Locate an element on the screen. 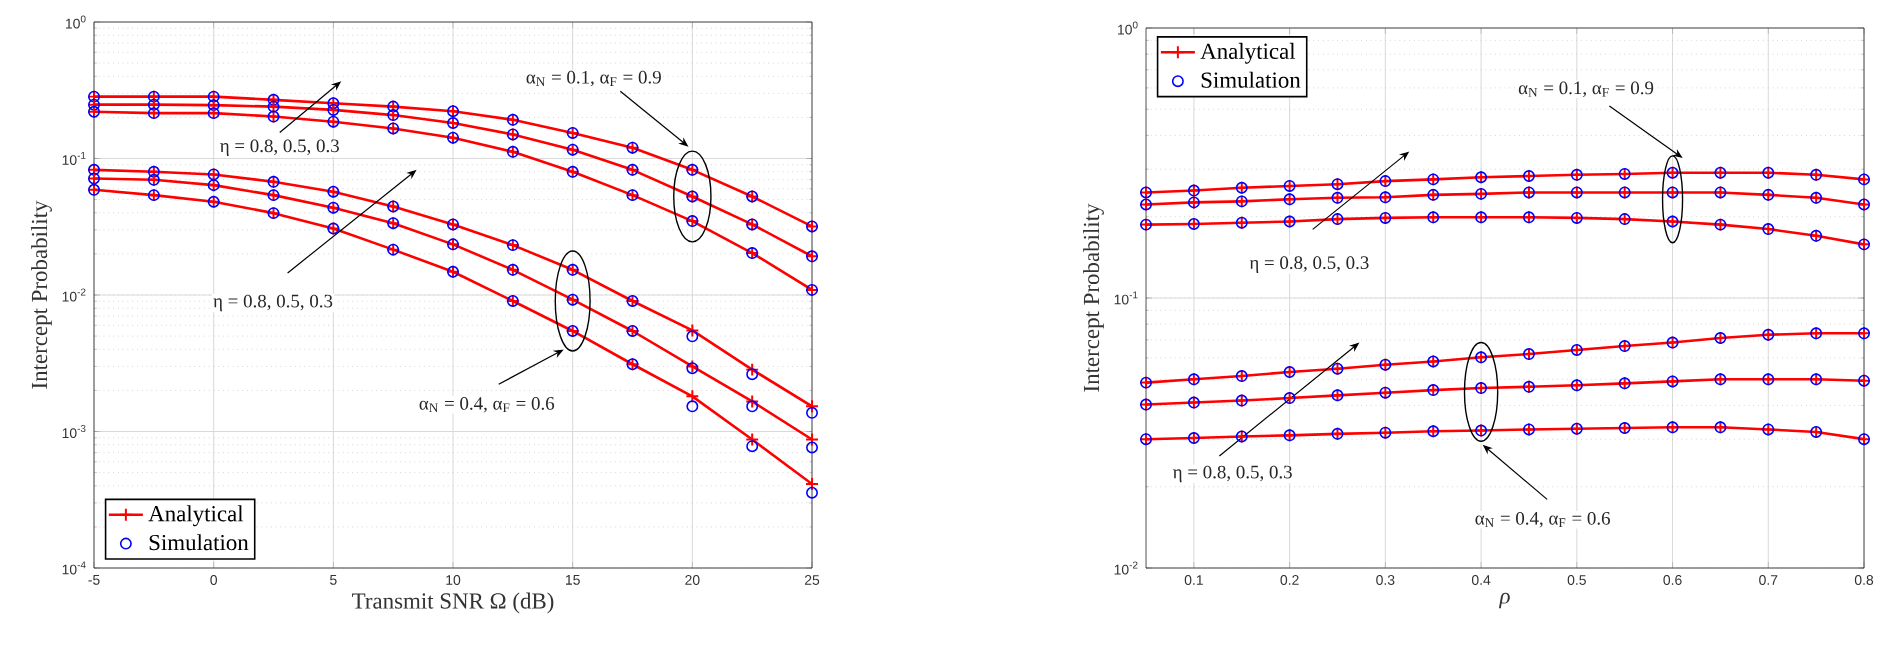 This screenshot has height=652, width=1892. x-axis-title: ρ is located at coordinates (1504, 600).